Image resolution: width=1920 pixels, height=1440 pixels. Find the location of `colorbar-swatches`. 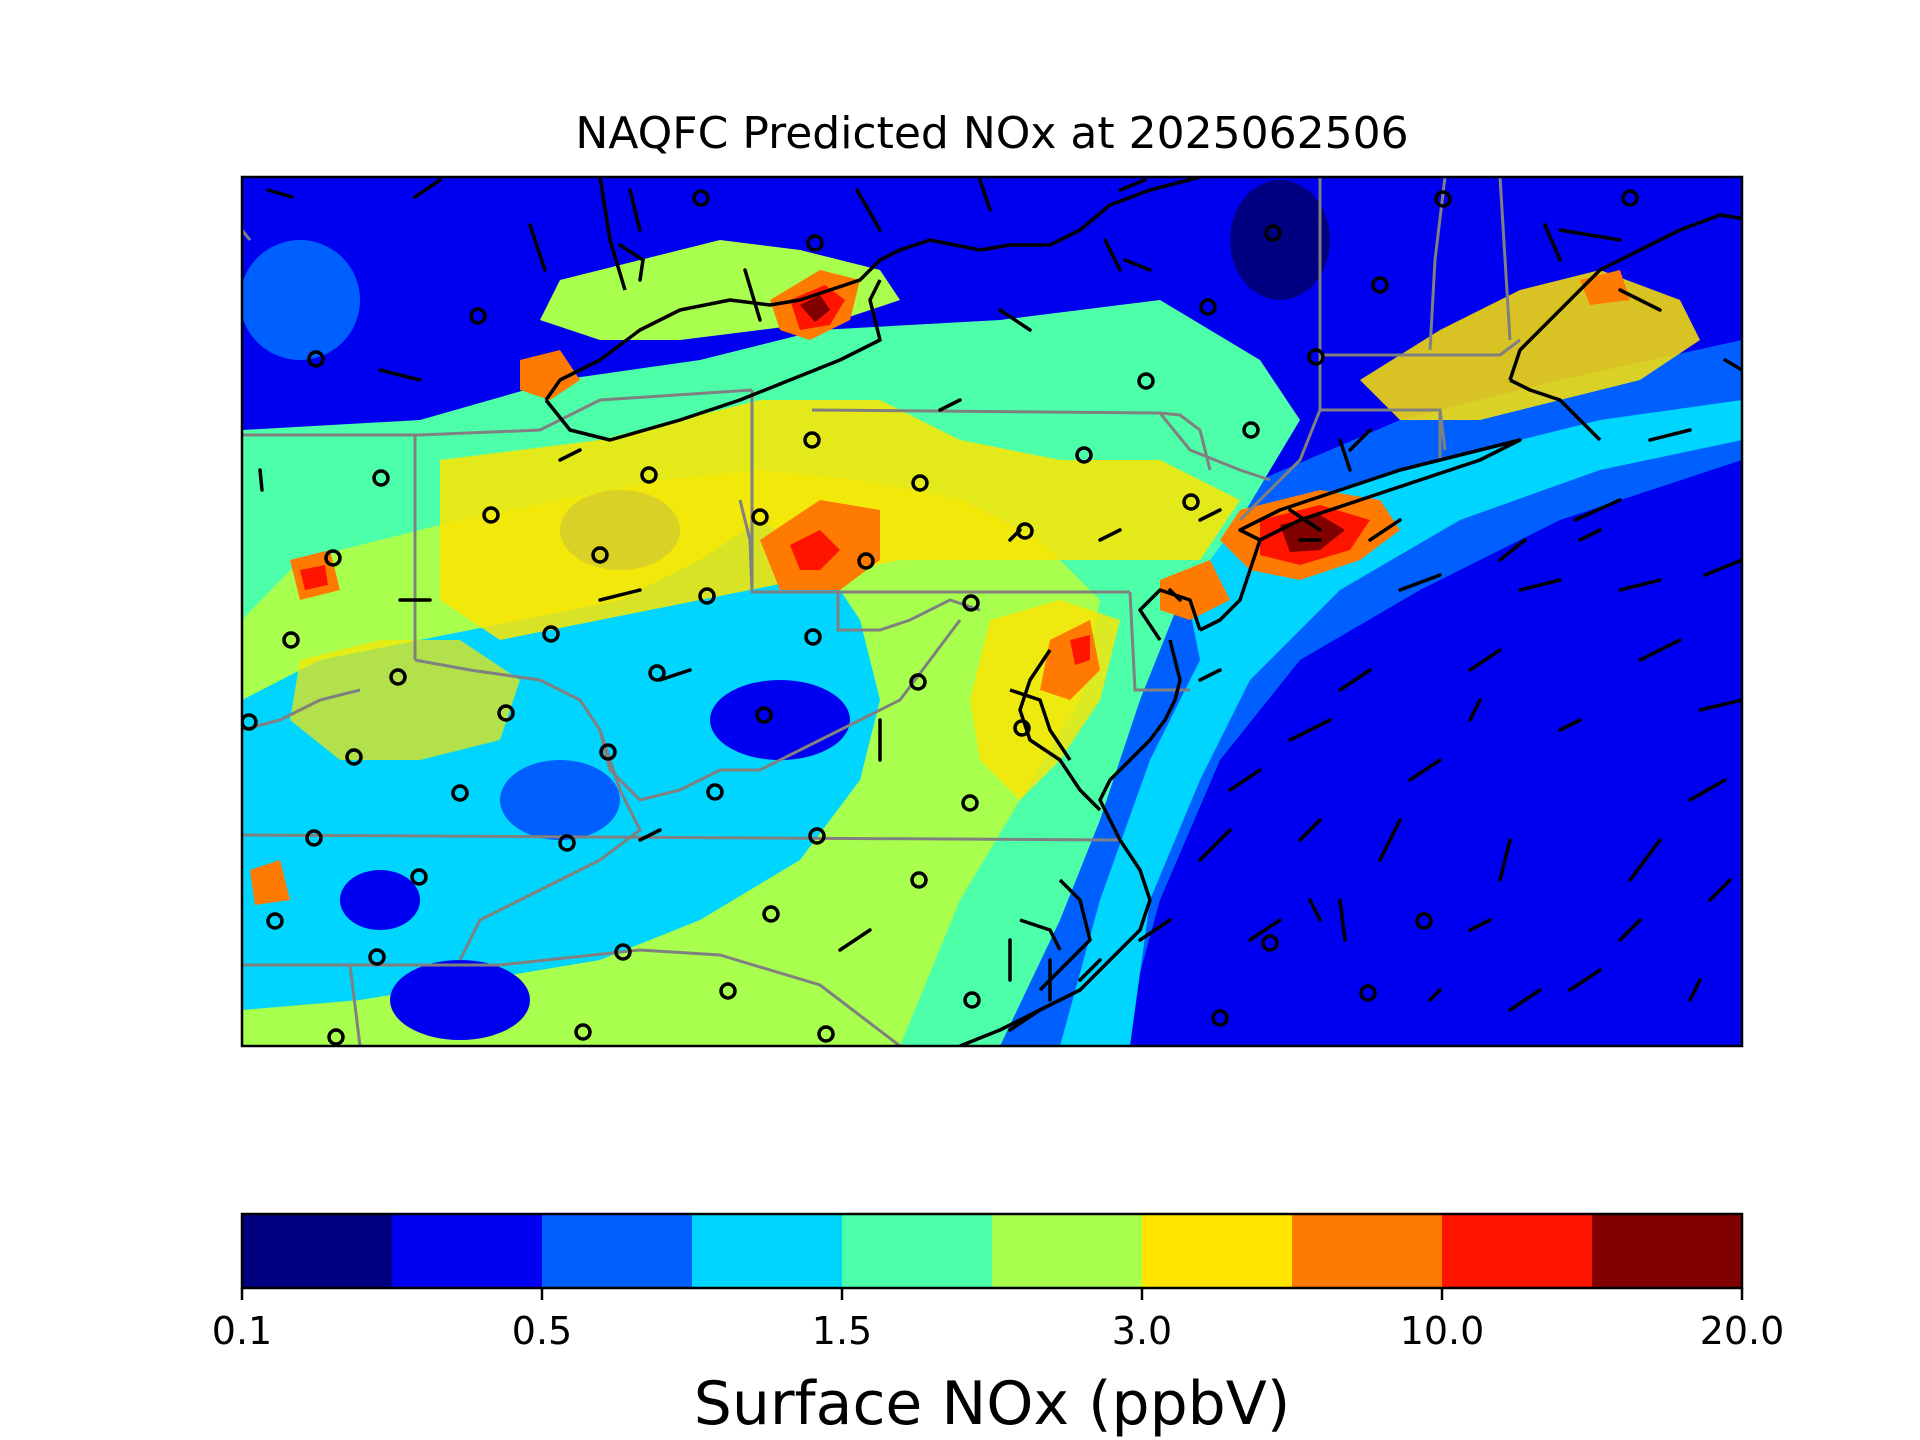

colorbar-swatches is located at coordinates (992, 1251).